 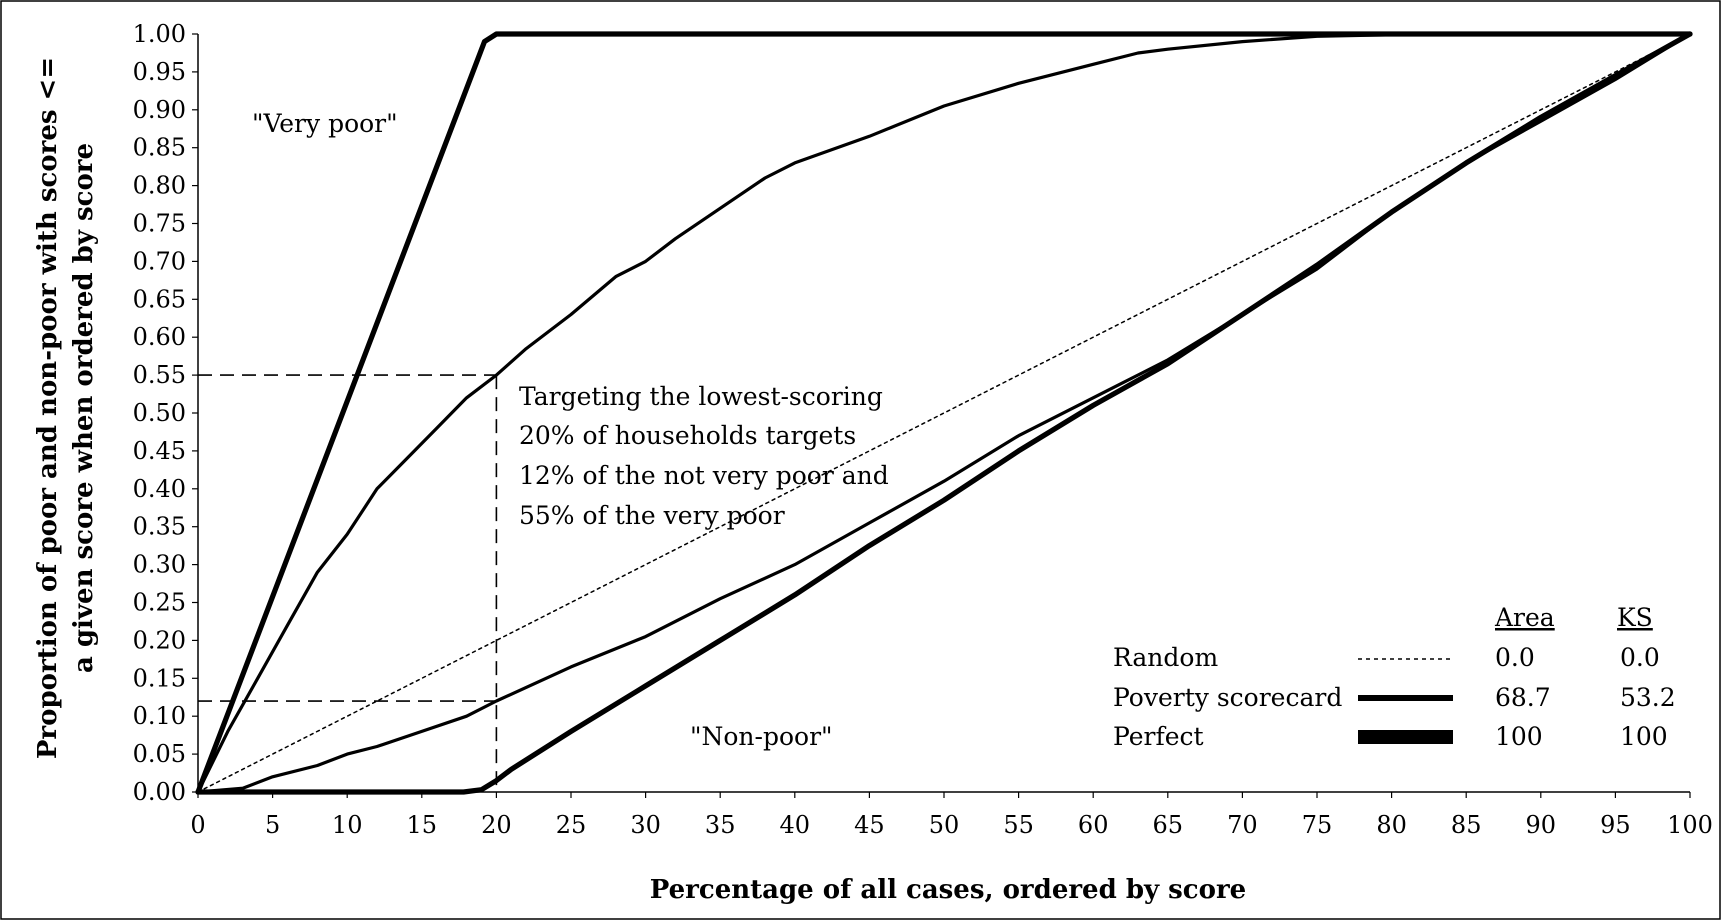 What do you see at coordinates (1018, 825) in the screenshot?
I see `x-tick-label: 55` at bounding box center [1018, 825].